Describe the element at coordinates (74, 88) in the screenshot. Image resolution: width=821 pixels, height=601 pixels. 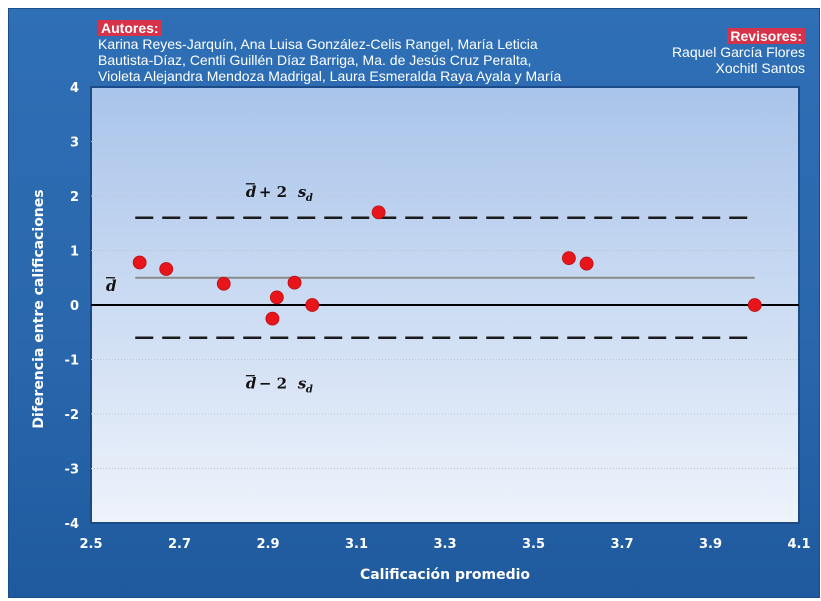
I see `y-tick-label: 4` at that location.